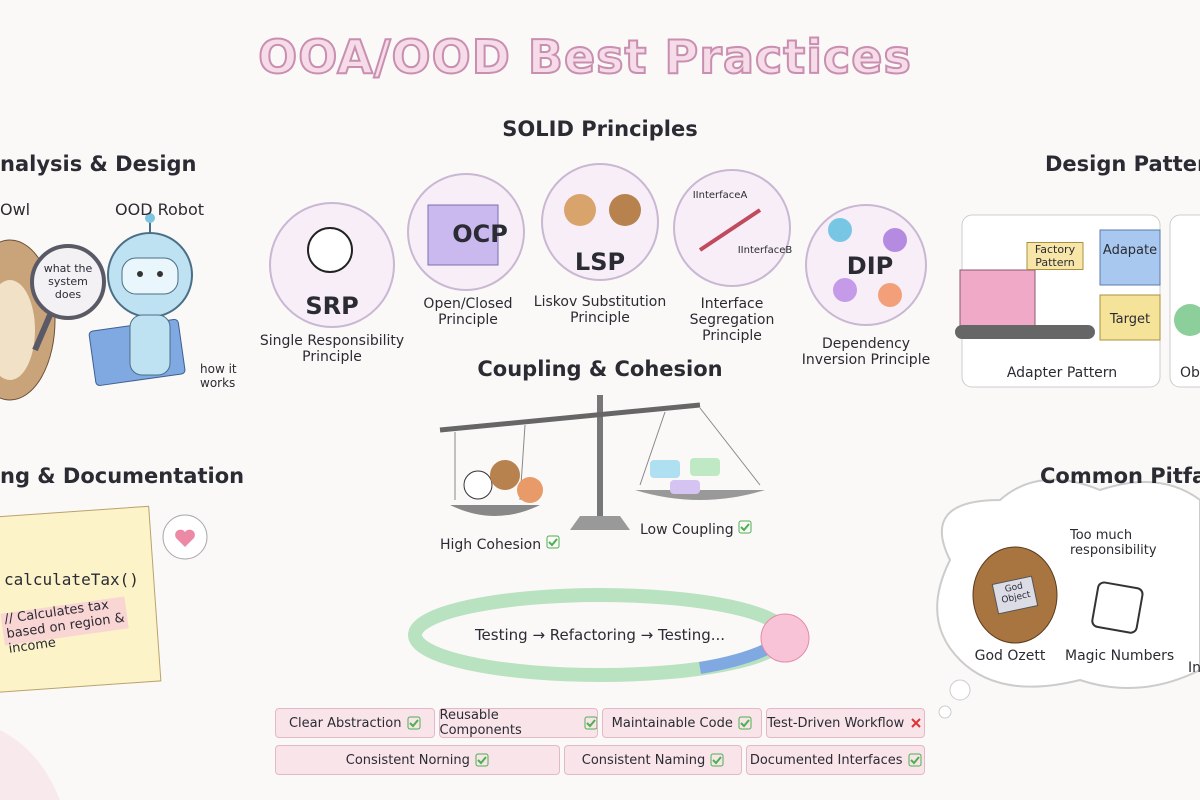 This screenshot has height=800, width=1200. What do you see at coordinates (584, 57) in the screenshot?
I see `page-title: OOA/OOD Best Practices` at bounding box center [584, 57].